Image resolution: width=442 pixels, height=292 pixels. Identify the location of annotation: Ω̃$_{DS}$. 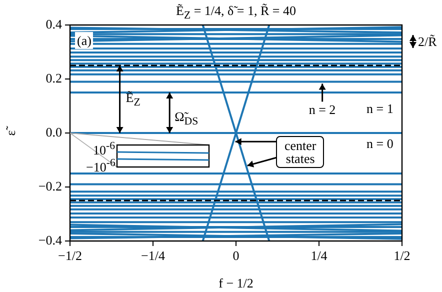
(186, 118).